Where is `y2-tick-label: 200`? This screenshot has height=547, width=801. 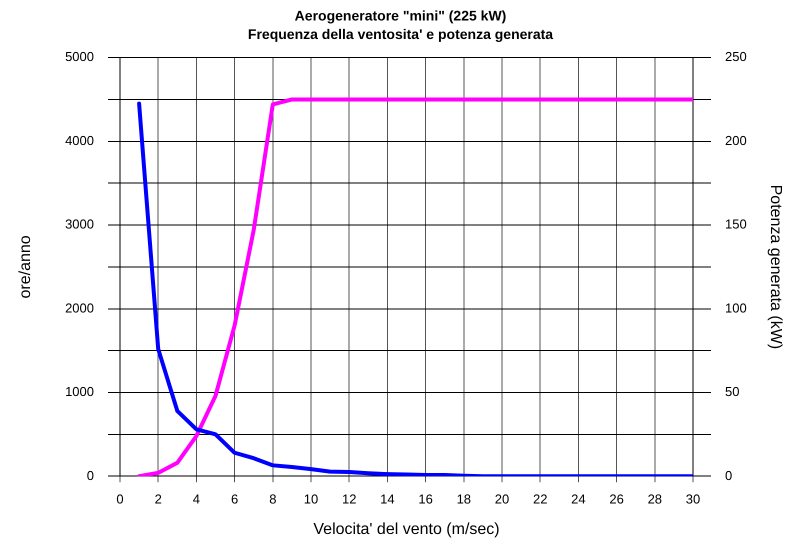
y2-tick-label: 200 is located at coordinates (736, 140).